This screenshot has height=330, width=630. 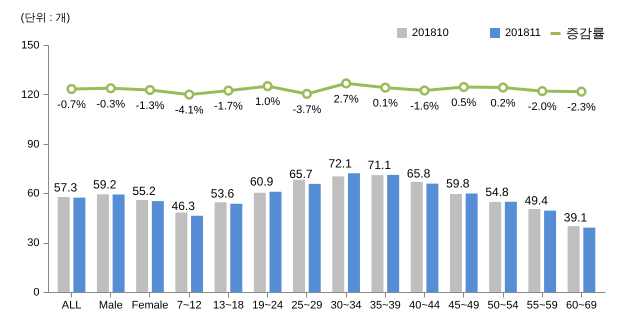 I want to click on x-tick-label: 55~59, so click(x=542, y=306).